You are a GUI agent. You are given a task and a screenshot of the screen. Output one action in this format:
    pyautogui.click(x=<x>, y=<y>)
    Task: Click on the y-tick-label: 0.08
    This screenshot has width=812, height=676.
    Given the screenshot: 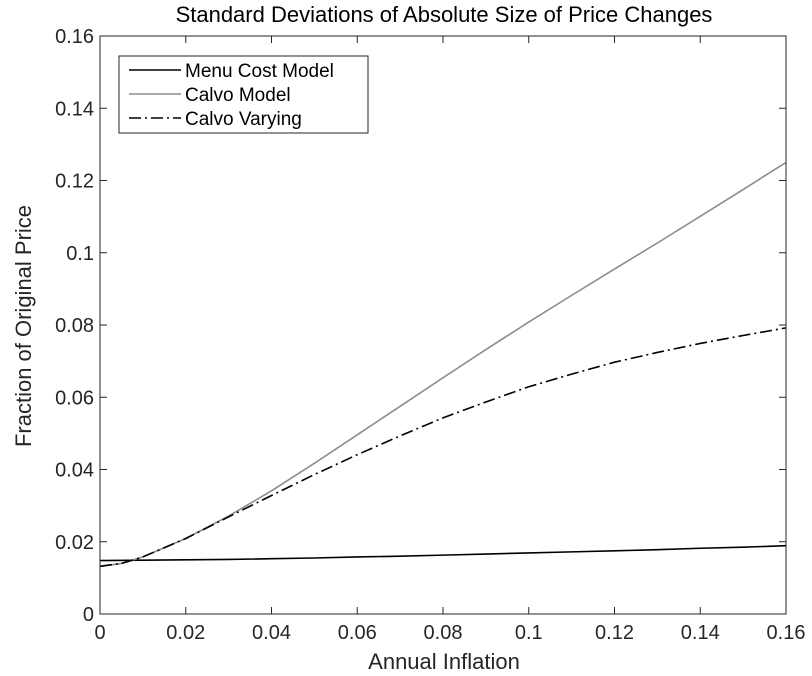 What is the action you would take?
    pyautogui.click(x=74, y=326)
    